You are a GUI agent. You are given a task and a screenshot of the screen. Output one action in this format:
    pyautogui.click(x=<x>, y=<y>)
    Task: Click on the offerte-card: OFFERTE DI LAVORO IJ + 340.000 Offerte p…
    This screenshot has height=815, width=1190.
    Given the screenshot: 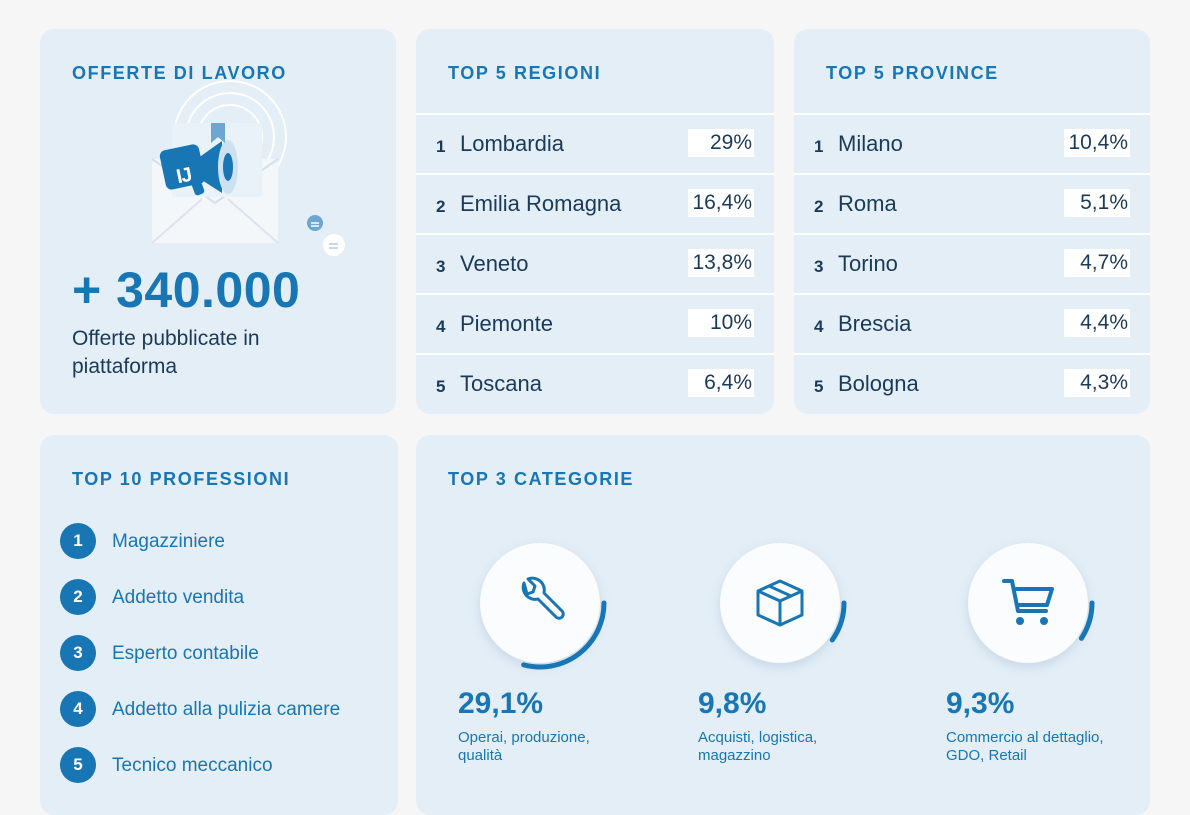 What is the action you would take?
    pyautogui.click(x=218, y=221)
    